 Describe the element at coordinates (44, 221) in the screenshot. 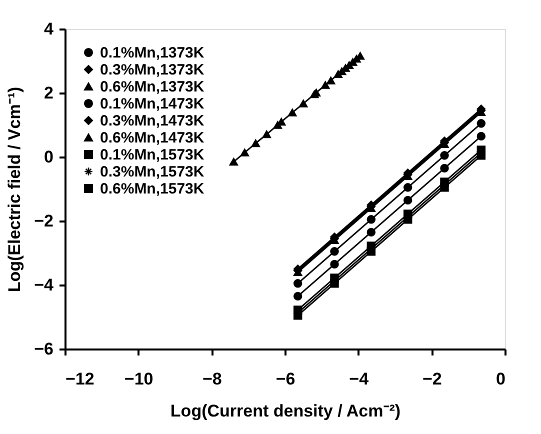

I see `y-tick-label: −2` at that location.